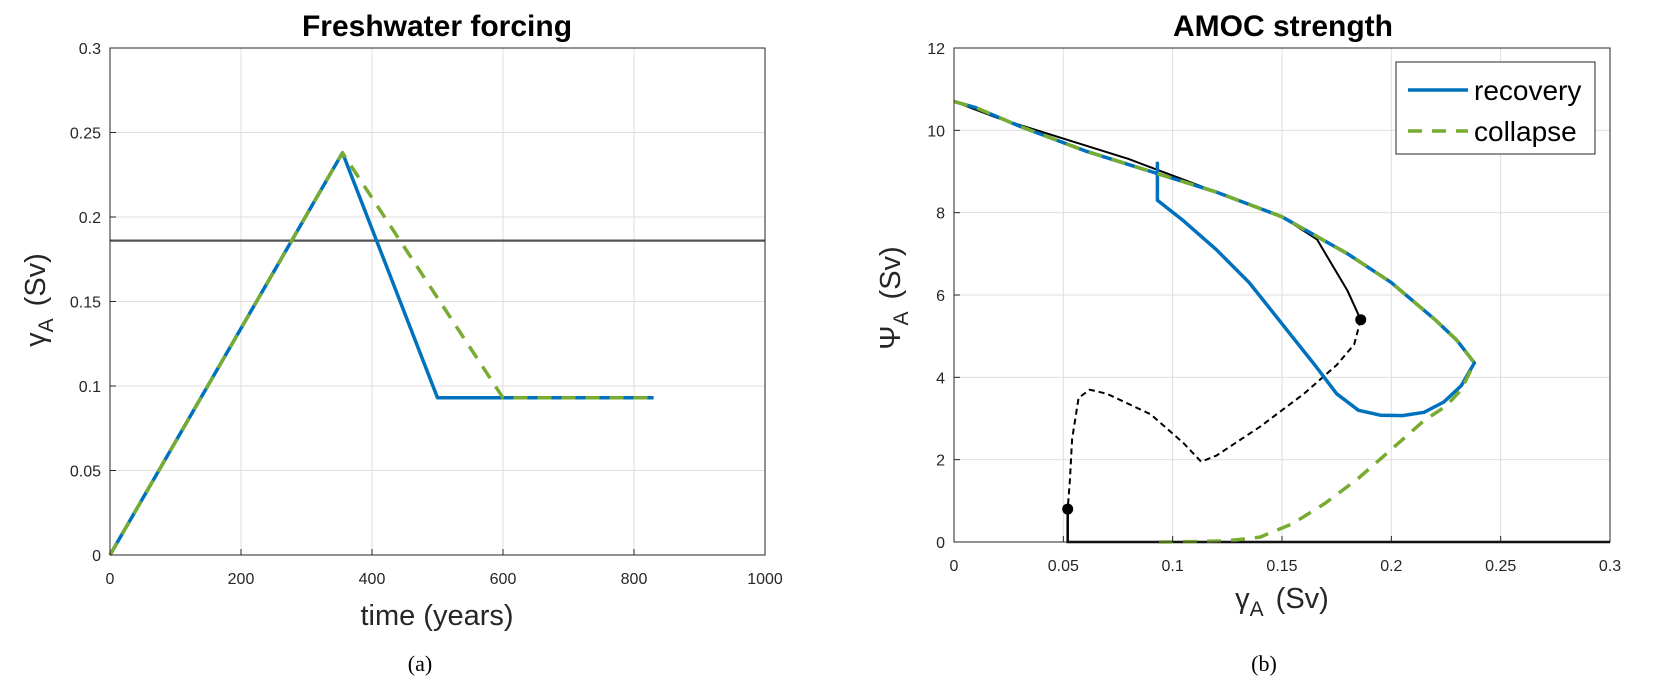 The width and height of the screenshot is (1680, 693). I want to click on y-tick-label: 10, so click(936, 131).